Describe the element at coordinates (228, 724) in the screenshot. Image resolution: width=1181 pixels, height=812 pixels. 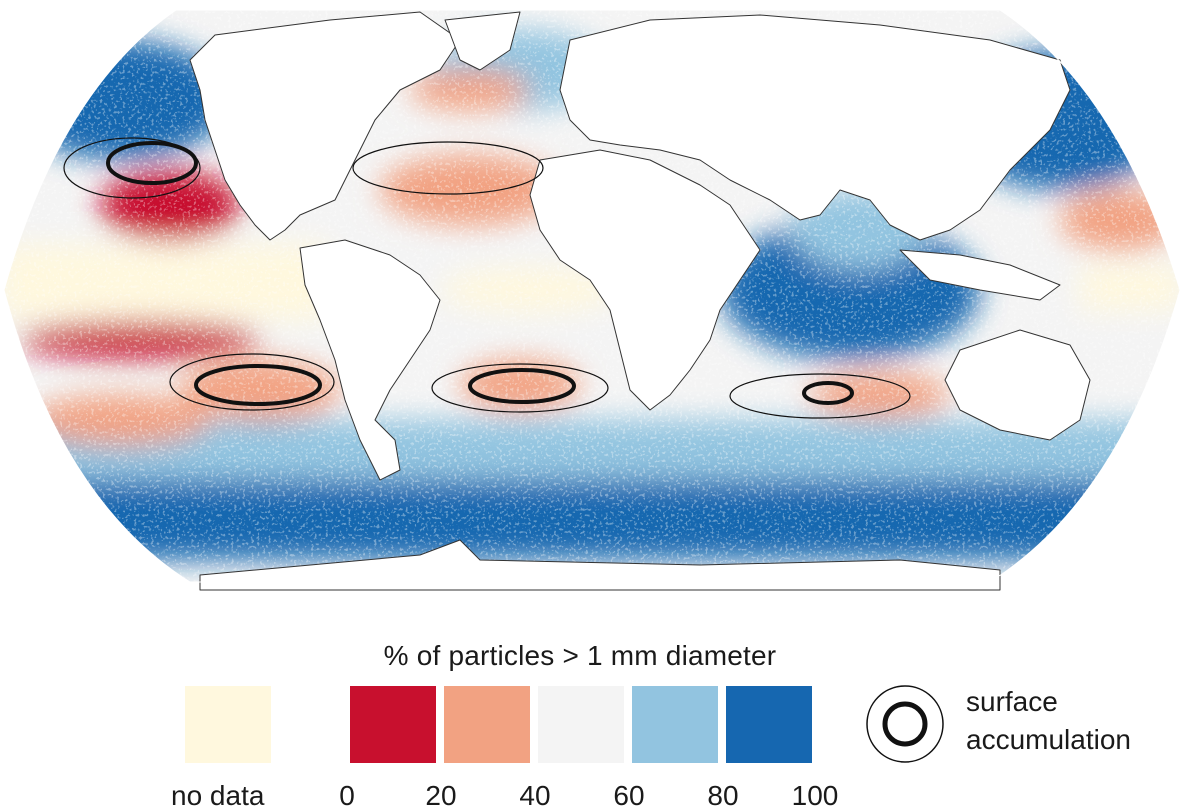
I see `legend-swatch-no-data` at that location.